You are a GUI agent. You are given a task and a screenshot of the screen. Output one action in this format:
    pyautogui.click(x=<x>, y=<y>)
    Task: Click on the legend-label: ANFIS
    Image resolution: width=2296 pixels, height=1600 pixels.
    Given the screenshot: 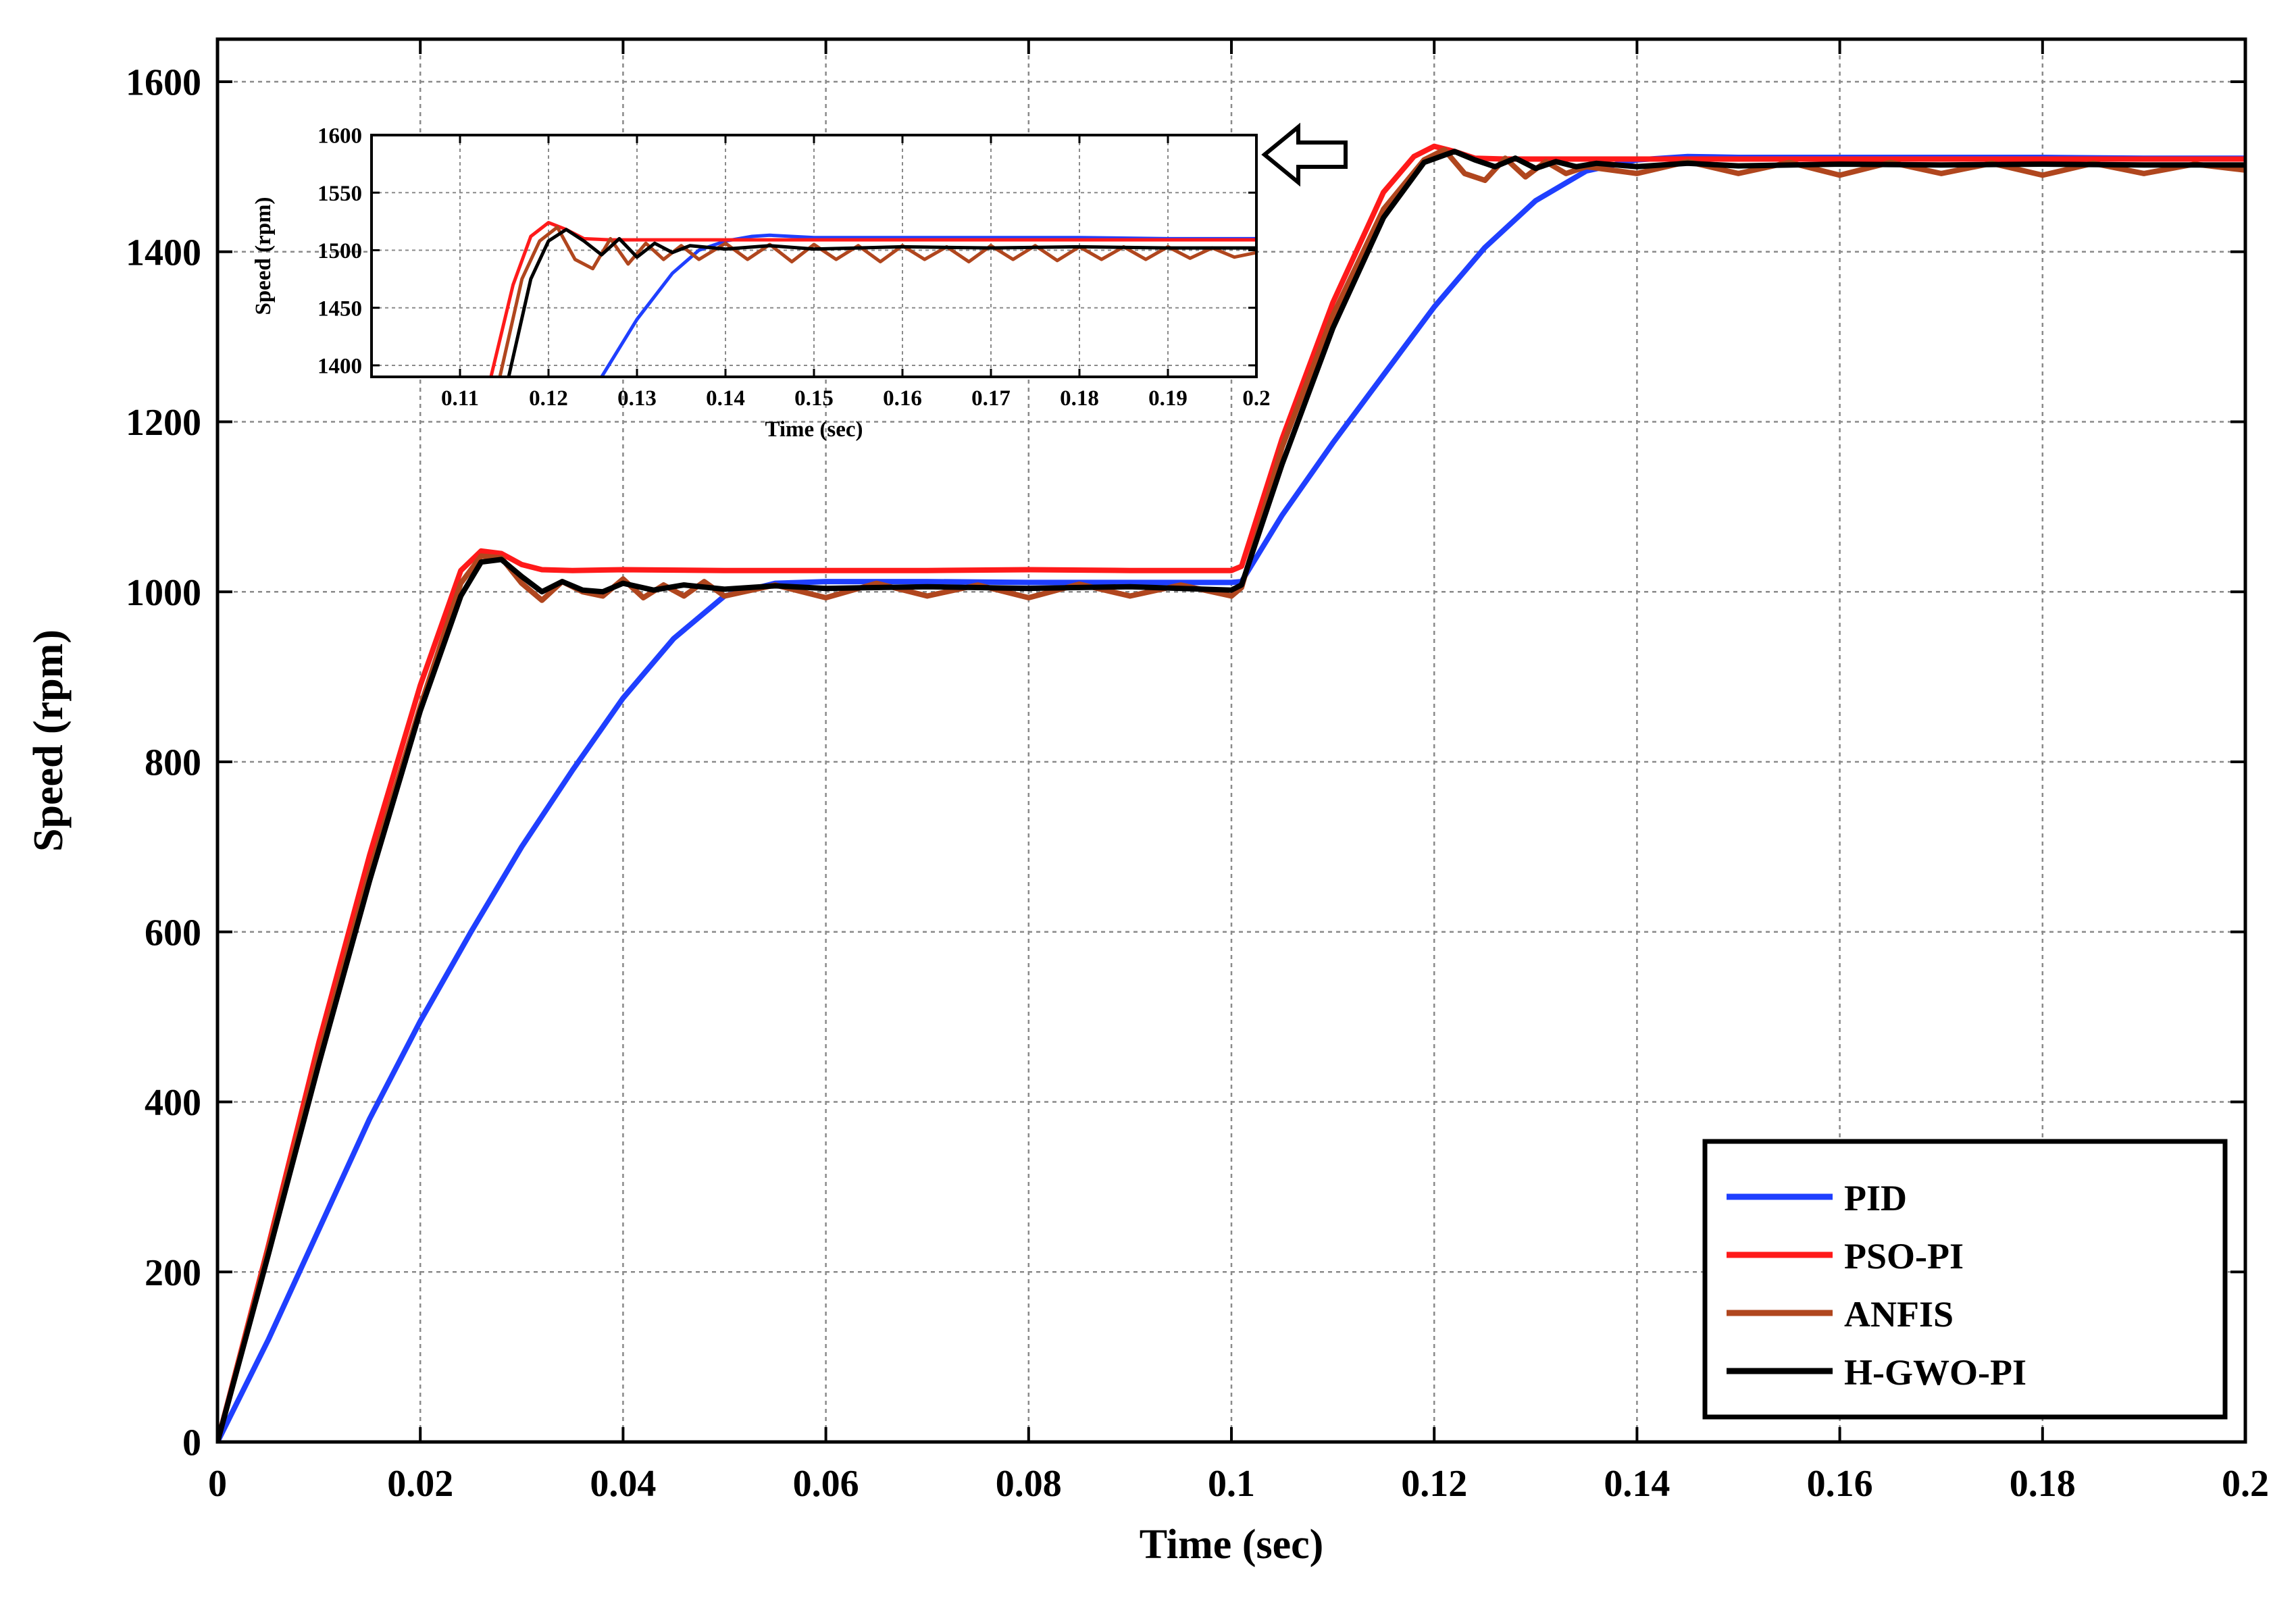 What is the action you would take?
    pyautogui.click(x=1899, y=1314)
    